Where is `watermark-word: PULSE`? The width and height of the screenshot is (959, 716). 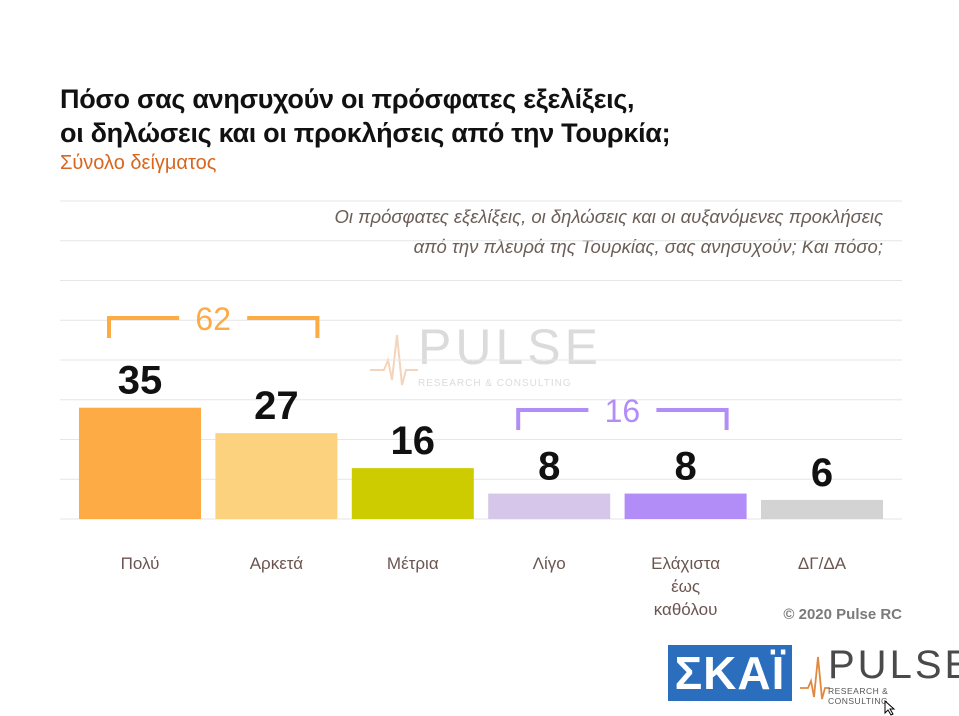 watermark-word: PULSE is located at coordinates (510, 347).